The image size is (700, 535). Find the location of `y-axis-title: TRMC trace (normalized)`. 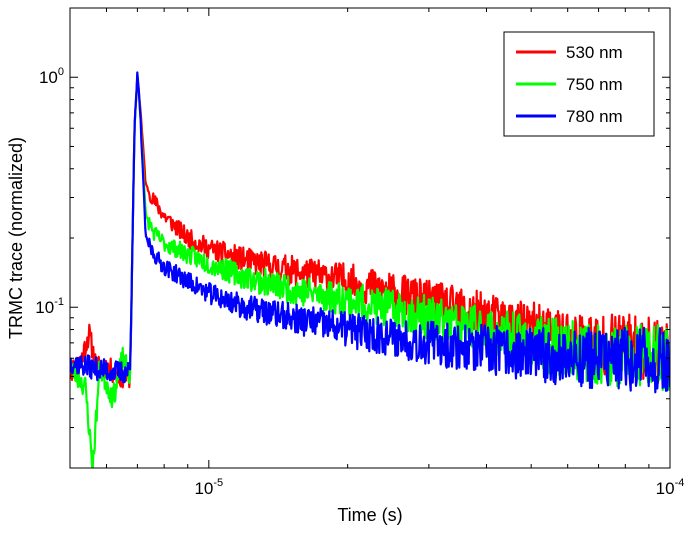

y-axis-title: TRMC trace (normalized) is located at coordinates (16, 238).